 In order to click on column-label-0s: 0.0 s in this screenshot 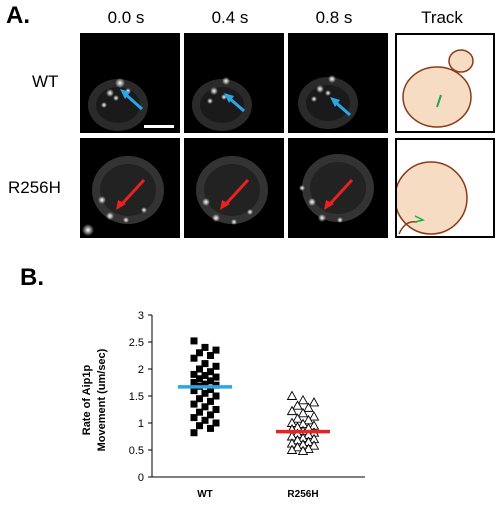, I will do `click(126, 17)`.